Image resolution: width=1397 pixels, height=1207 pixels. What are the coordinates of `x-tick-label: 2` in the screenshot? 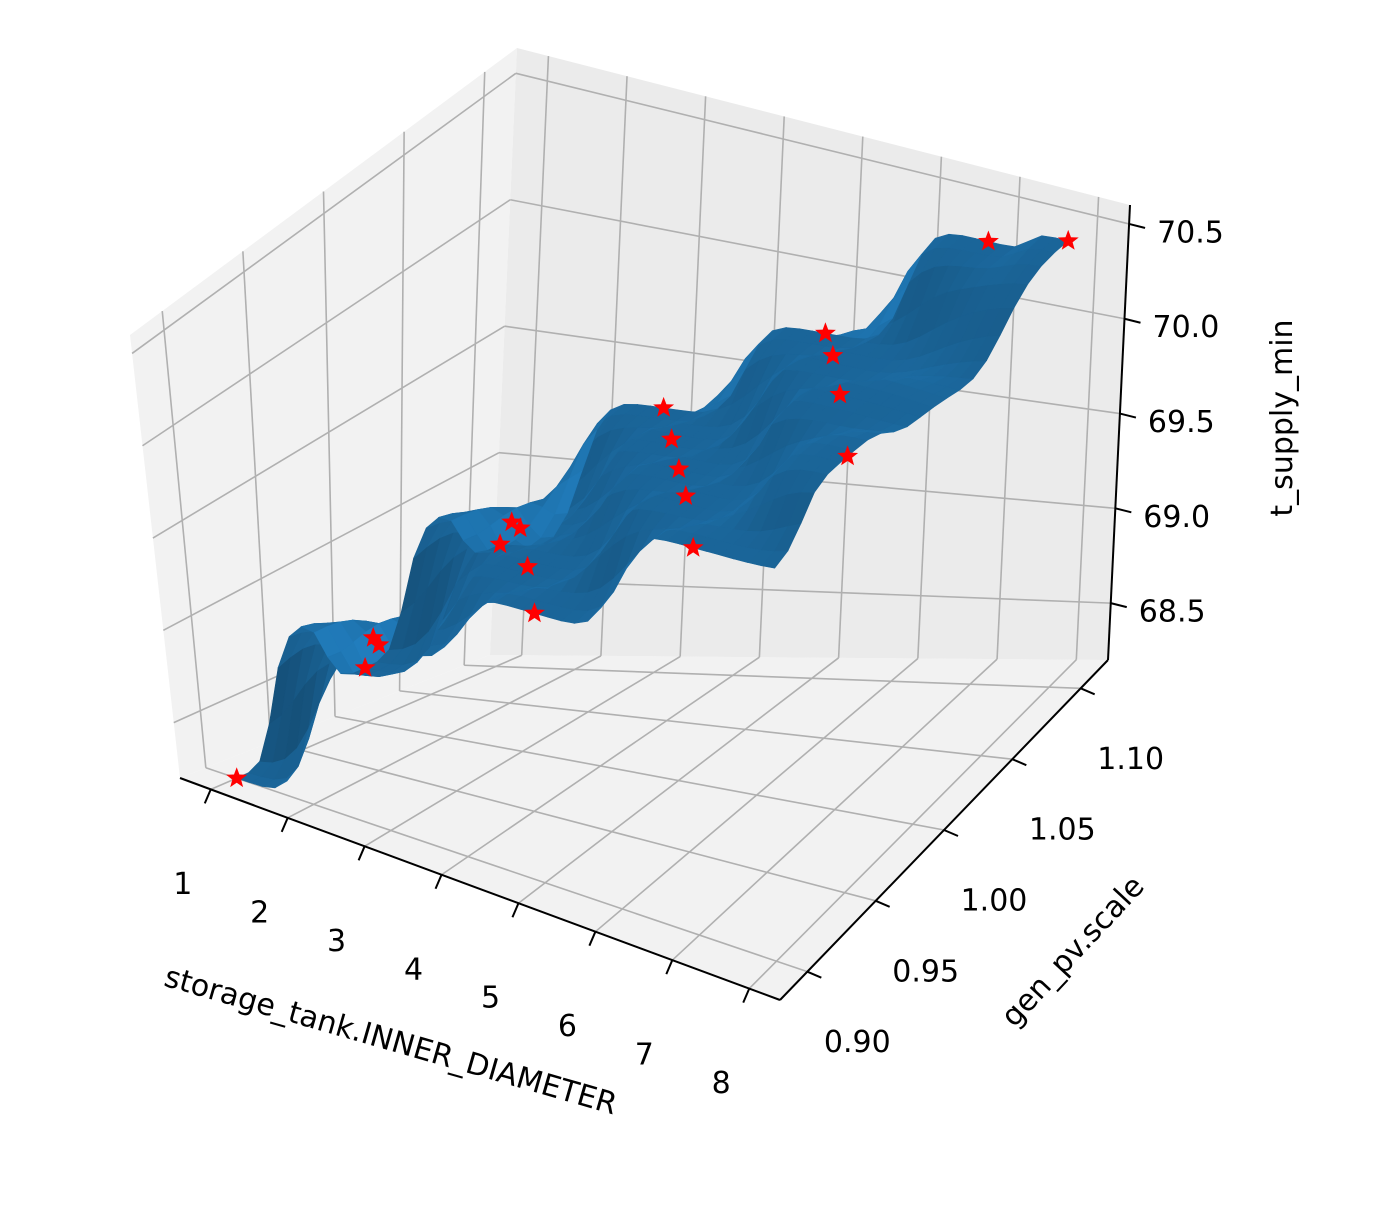 It's located at (259, 912).